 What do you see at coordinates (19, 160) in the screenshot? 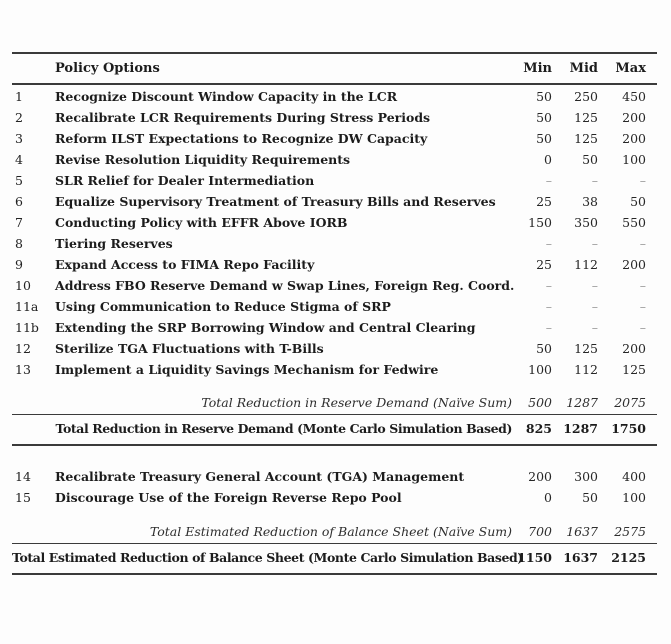
I see `row-number: 4` at bounding box center [19, 160].